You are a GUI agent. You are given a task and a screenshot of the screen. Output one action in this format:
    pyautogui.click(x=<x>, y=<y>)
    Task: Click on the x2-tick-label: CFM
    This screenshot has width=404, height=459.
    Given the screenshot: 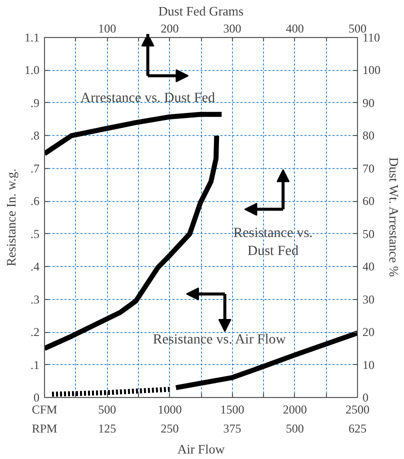 What is the action you would take?
    pyautogui.click(x=45, y=409)
    